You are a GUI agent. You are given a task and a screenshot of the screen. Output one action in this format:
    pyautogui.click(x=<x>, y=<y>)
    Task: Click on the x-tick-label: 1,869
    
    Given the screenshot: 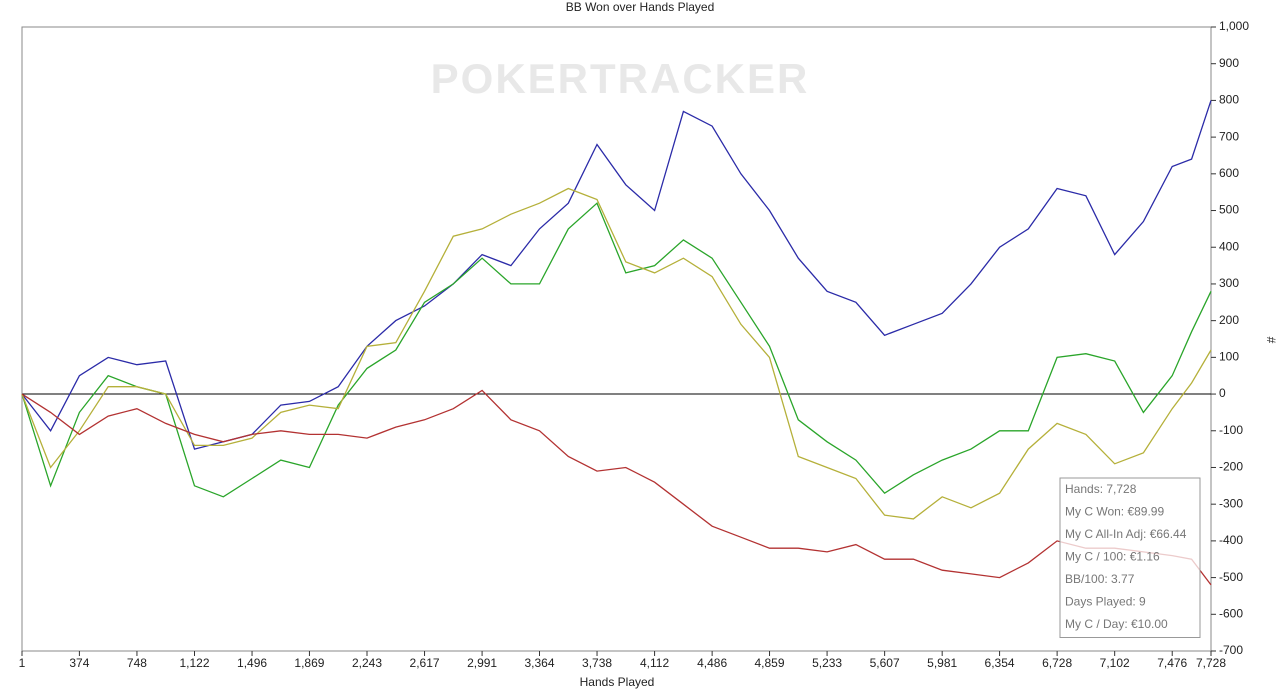 What is the action you would take?
    pyautogui.click(x=309, y=663)
    